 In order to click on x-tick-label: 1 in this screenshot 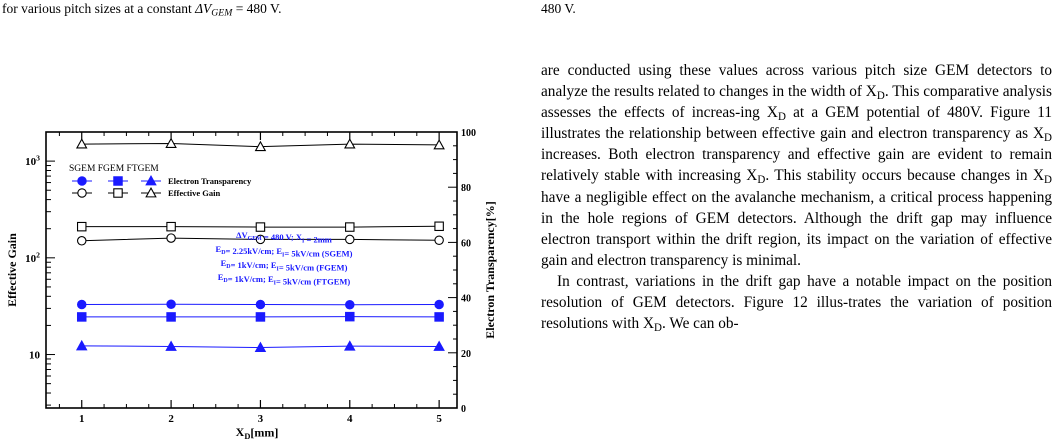, I will do `click(82, 419)`.